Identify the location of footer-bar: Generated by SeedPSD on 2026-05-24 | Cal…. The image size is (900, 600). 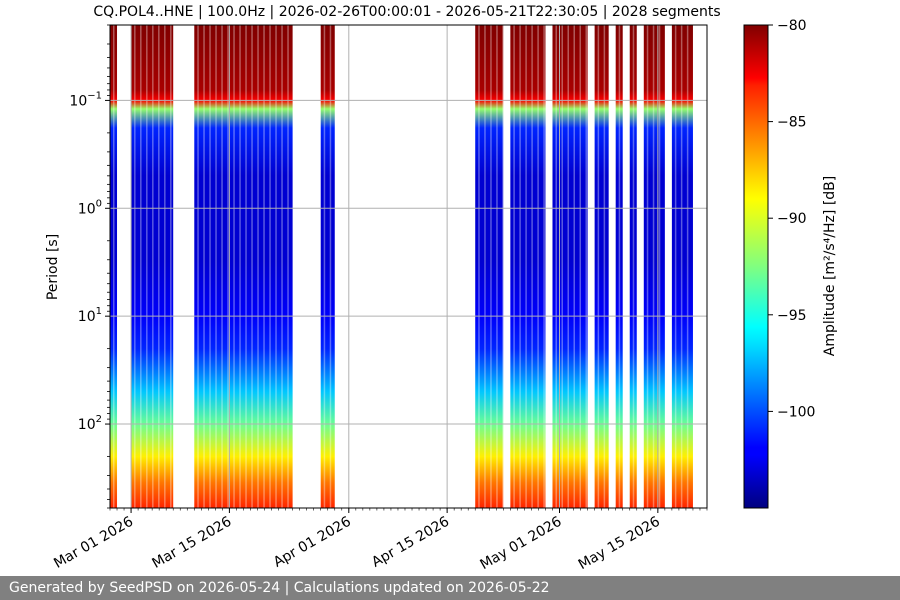
(450, 588).